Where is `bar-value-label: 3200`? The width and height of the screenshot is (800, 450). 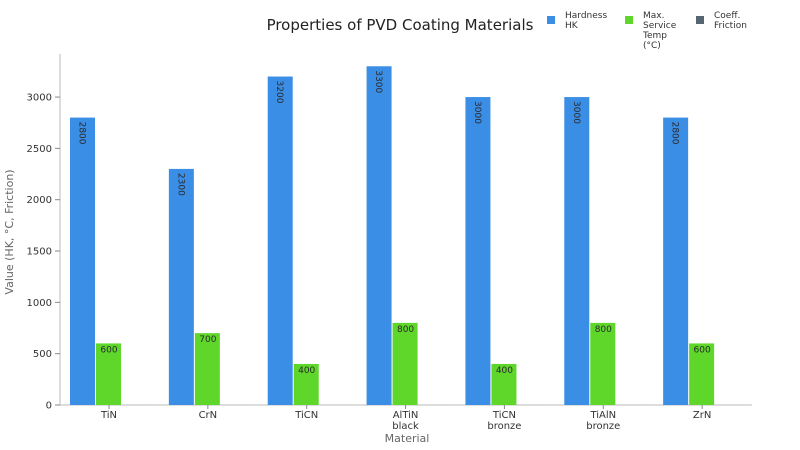
bar-value-label: 3200 is located at coordinates (279, 92).